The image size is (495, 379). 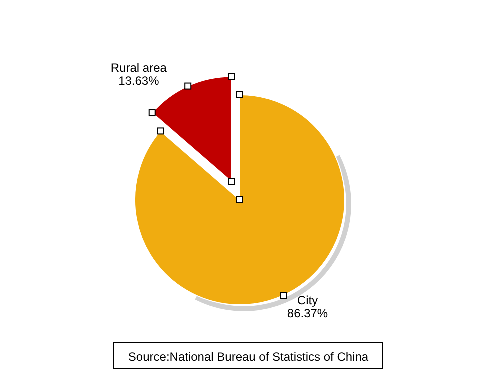 What do you see at coordinates (248, 357) in the screenshot?
I see `source-note: Source:National Bureau of Statistics of China` at bounding box center [248, 357].